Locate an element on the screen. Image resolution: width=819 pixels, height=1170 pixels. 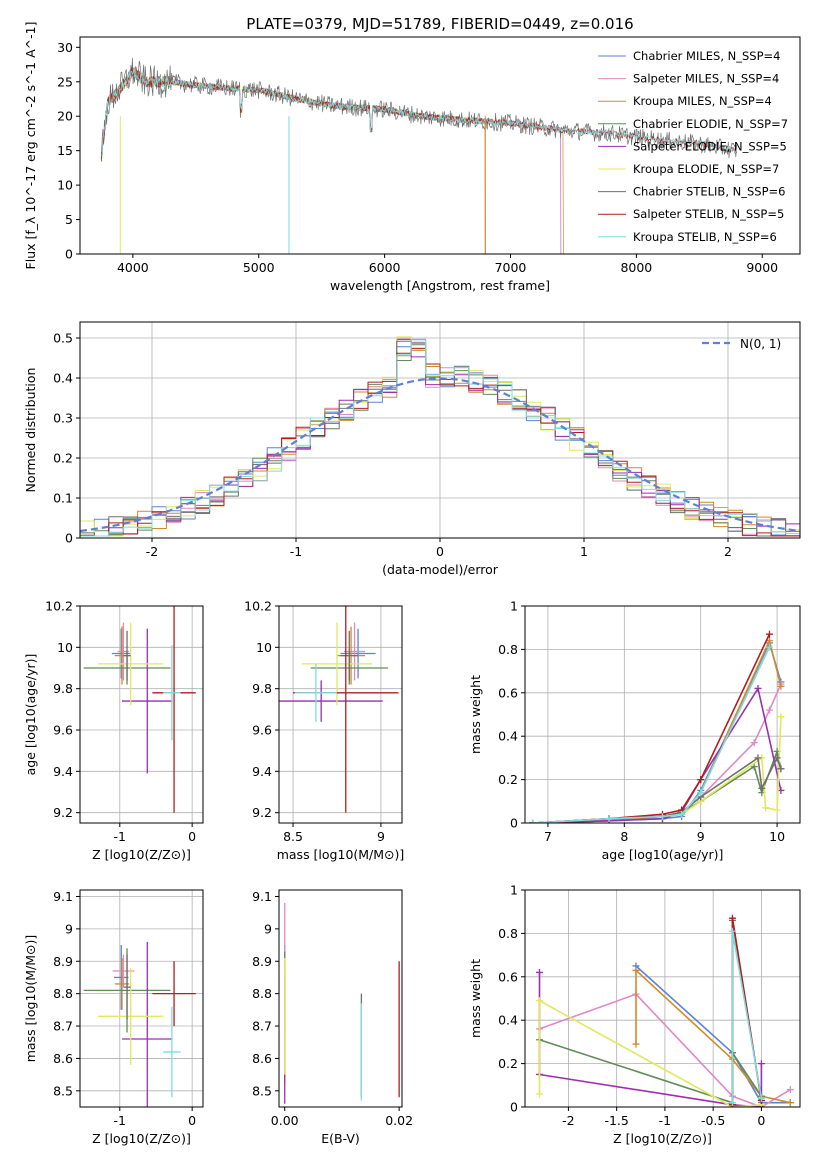
y-tick-label: 15 is located at coordinates (65, 150).